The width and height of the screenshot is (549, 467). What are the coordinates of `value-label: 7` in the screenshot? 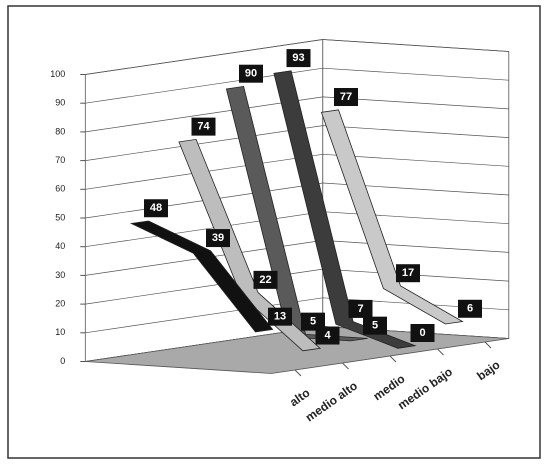 It's located at (360, 309).